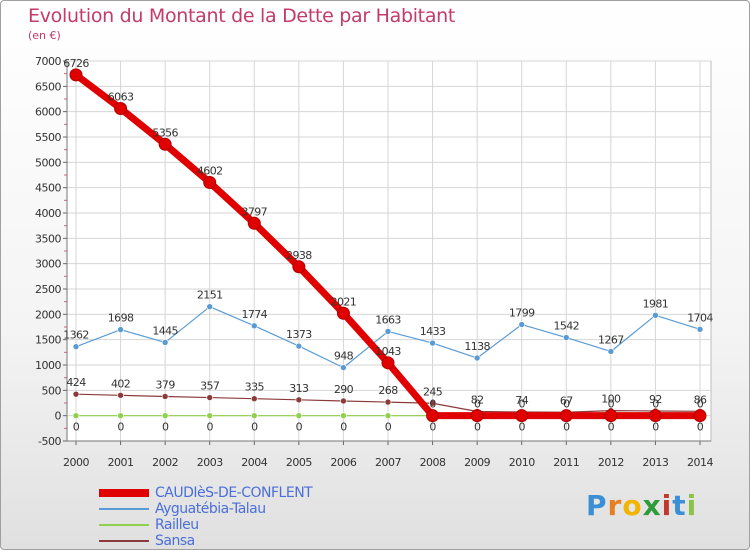  Describe the element at coordinates (522, 462) in the screenshot. I see `x-tick-label: 2010` at that location.